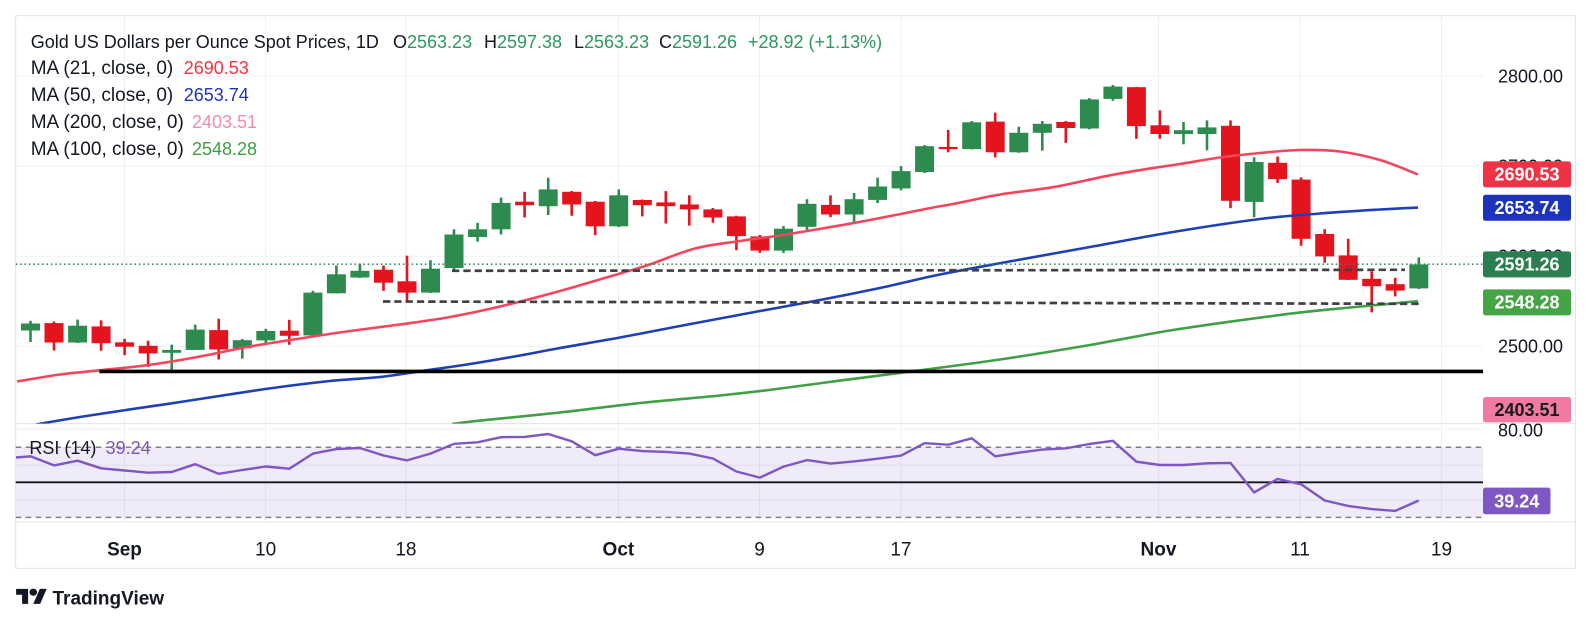 The image size is (1592, 630). I want to click on svg-text: 9, so click(759, 550).